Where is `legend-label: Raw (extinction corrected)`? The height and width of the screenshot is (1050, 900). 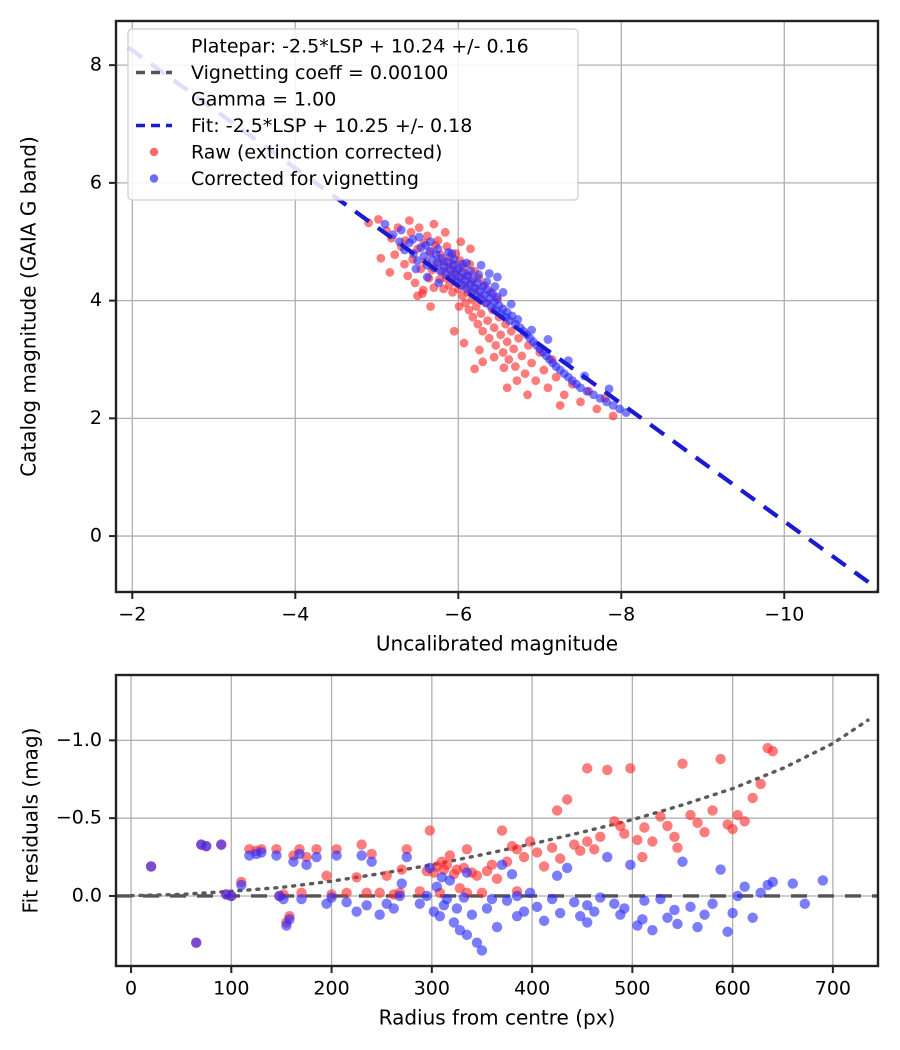 legend-label: Raw (extinction corrected) is located at coordinates (316, 153).